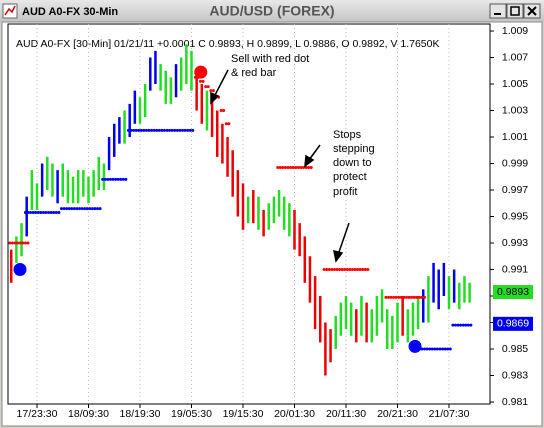  I want to click on x-tick-label: 18/09:30, so click(88, 414).